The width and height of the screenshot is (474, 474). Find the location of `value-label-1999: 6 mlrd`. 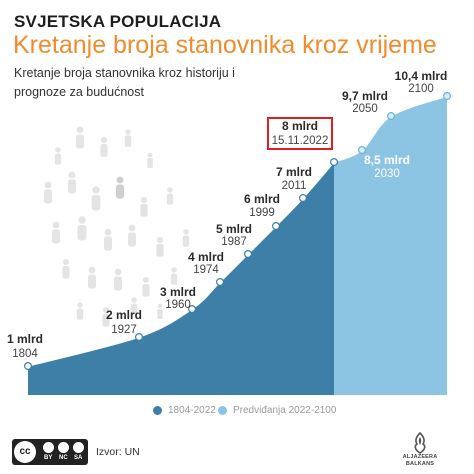

value-label-1999: 6 mlrd is located at coordinates (262, 199).